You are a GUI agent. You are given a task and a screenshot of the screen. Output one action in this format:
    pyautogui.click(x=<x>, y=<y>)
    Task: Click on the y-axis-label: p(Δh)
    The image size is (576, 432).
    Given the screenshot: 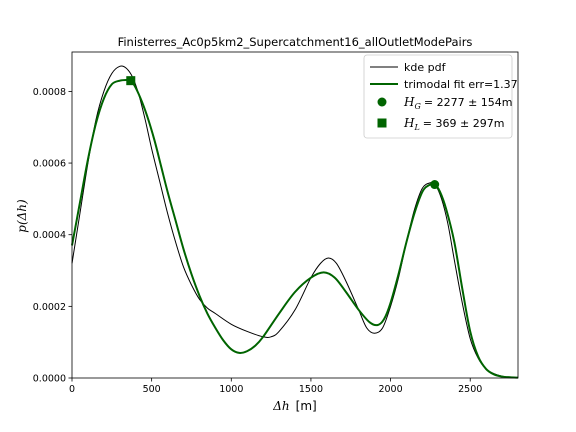 What is the action you would take?
    pyautogui.click(x=22, y=216)
    